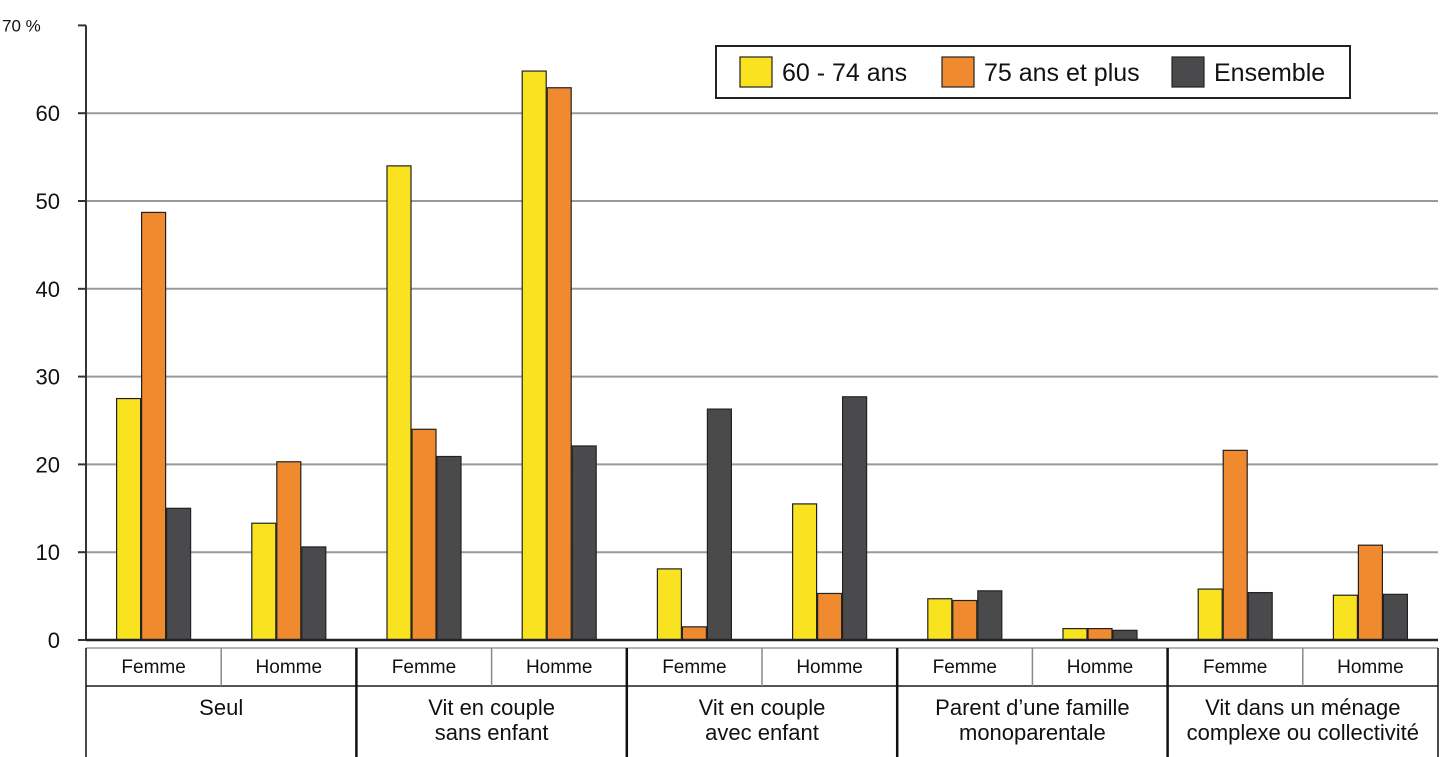  I want to click on group-label: Vit dans un ménage, so click(1302, 707).